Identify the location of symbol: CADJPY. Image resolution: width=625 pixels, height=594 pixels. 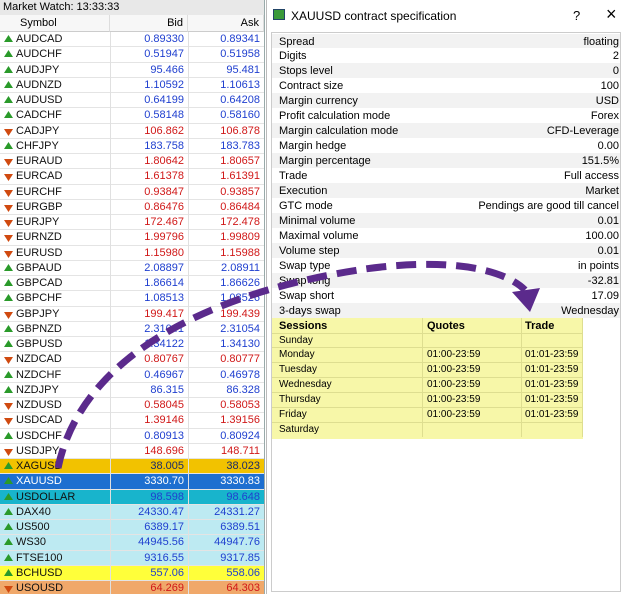
(38, 130).